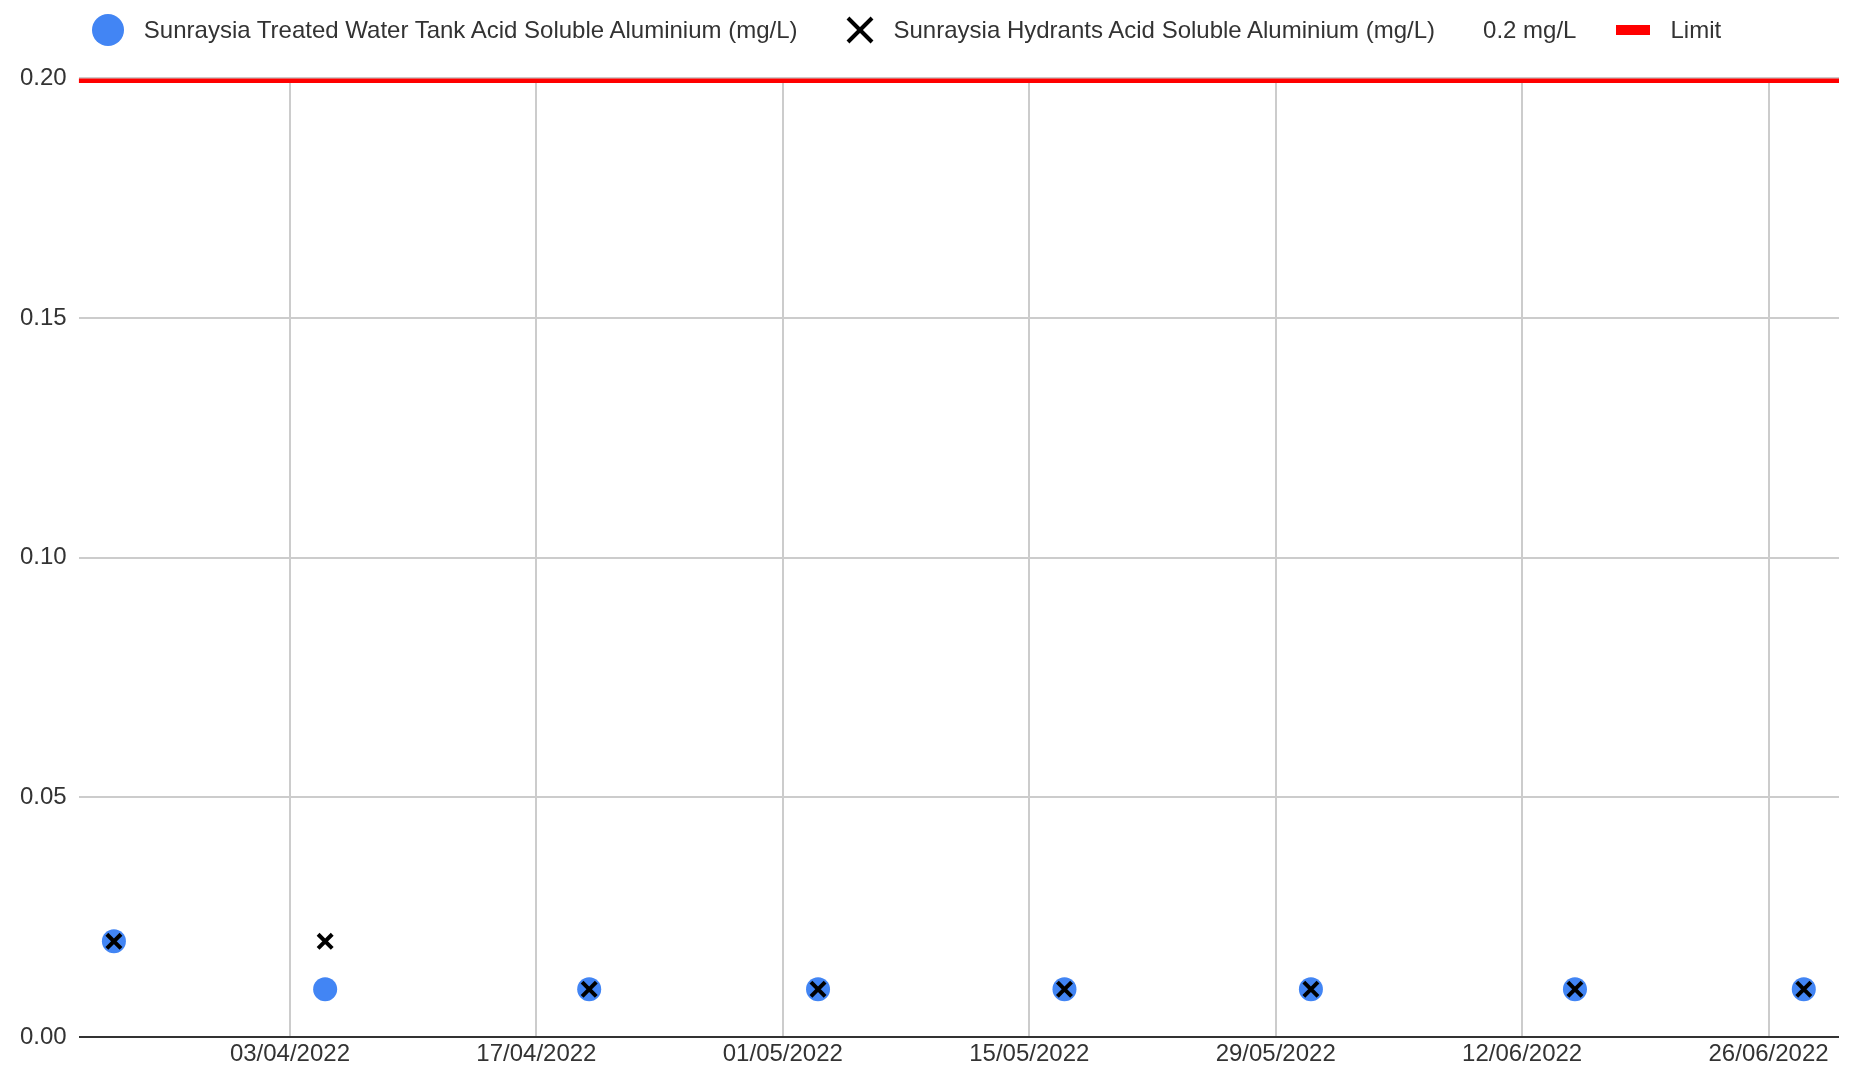 The width and height of the screenshot is (1863, 1089). Describe the element at coordinates (1530, 30) in the screenshot. I see `text: 0.2 mg/L` at that location.